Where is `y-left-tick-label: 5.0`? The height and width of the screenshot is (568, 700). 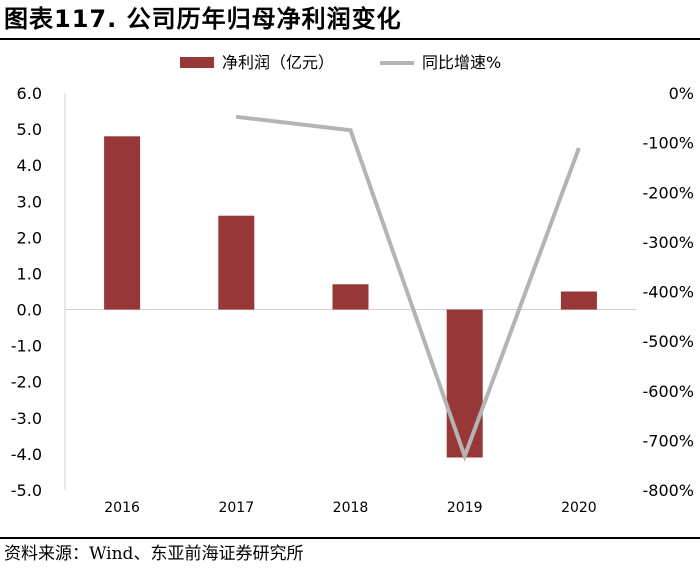 y-left-tick-label: 5.0 is located at coordinates (29, 129).